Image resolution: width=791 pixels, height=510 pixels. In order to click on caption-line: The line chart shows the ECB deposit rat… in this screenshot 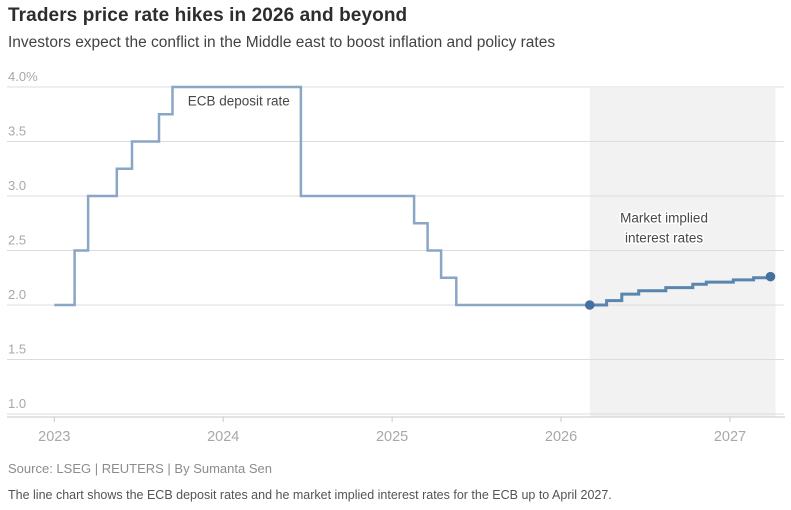, I will do `click(310, 495)`.